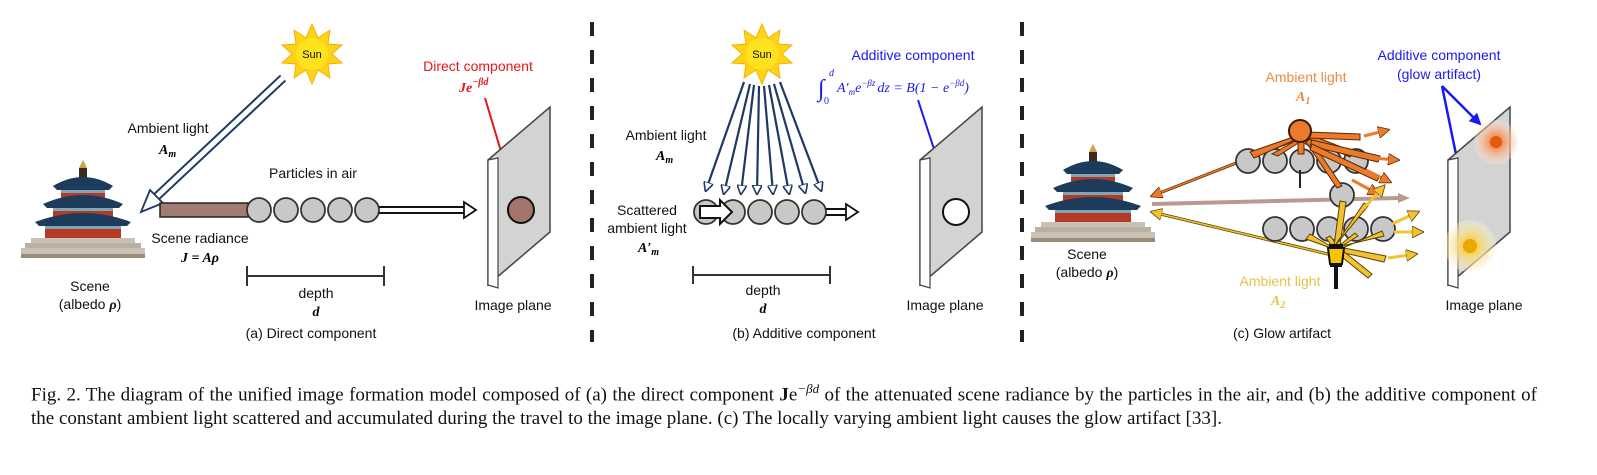 This screenshot has width=1597, height=475. I want to click on image-plane-a, so click(519, 197).